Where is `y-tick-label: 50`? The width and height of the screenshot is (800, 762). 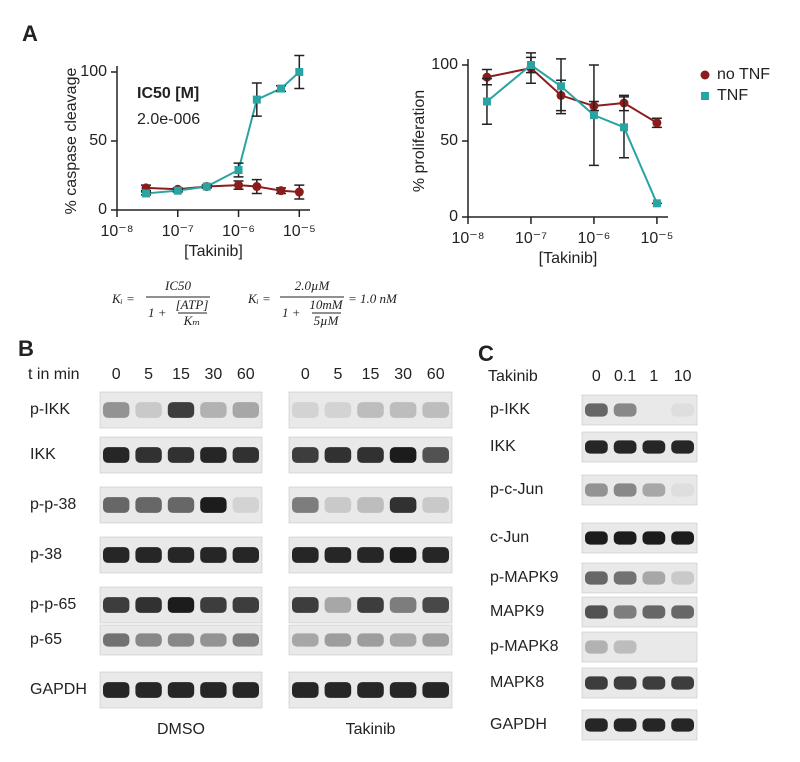 y-tick-label: 50 is located at coordinates (449, 140).